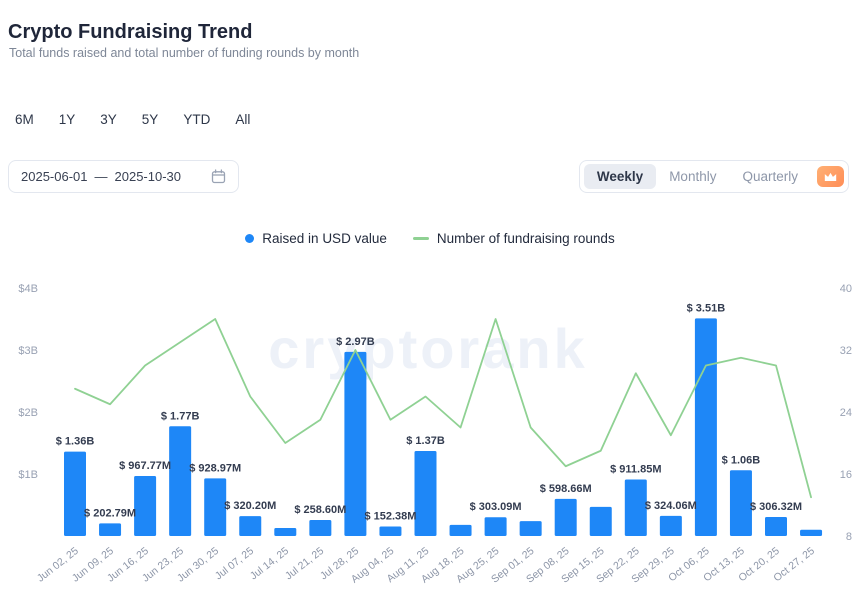 This screenshot has width=860, height=611. I want to click on premium-crown-button, so click(830, 176).